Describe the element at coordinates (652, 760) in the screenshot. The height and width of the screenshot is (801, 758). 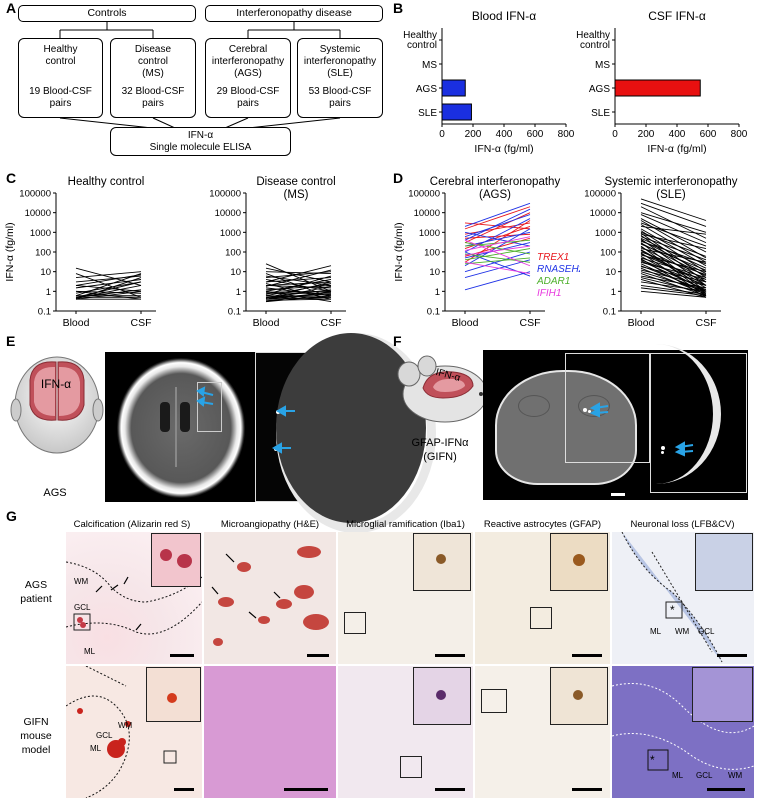
I see `star-marker: *` at that location.